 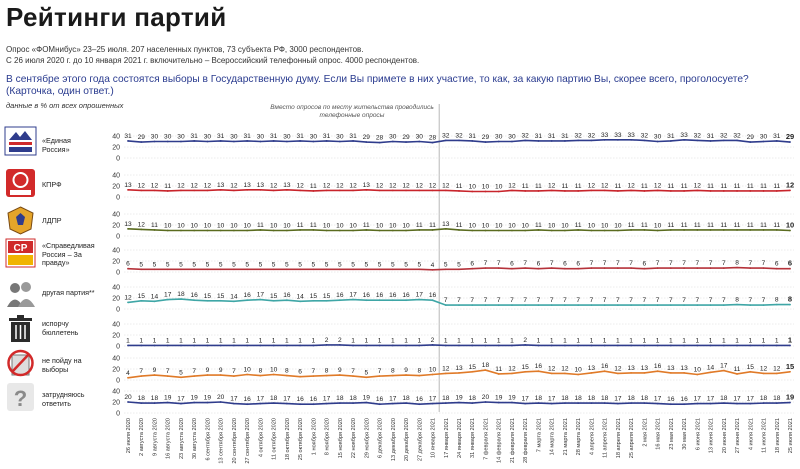 I want to click on data-label: 7, so click(x=724, y=263).